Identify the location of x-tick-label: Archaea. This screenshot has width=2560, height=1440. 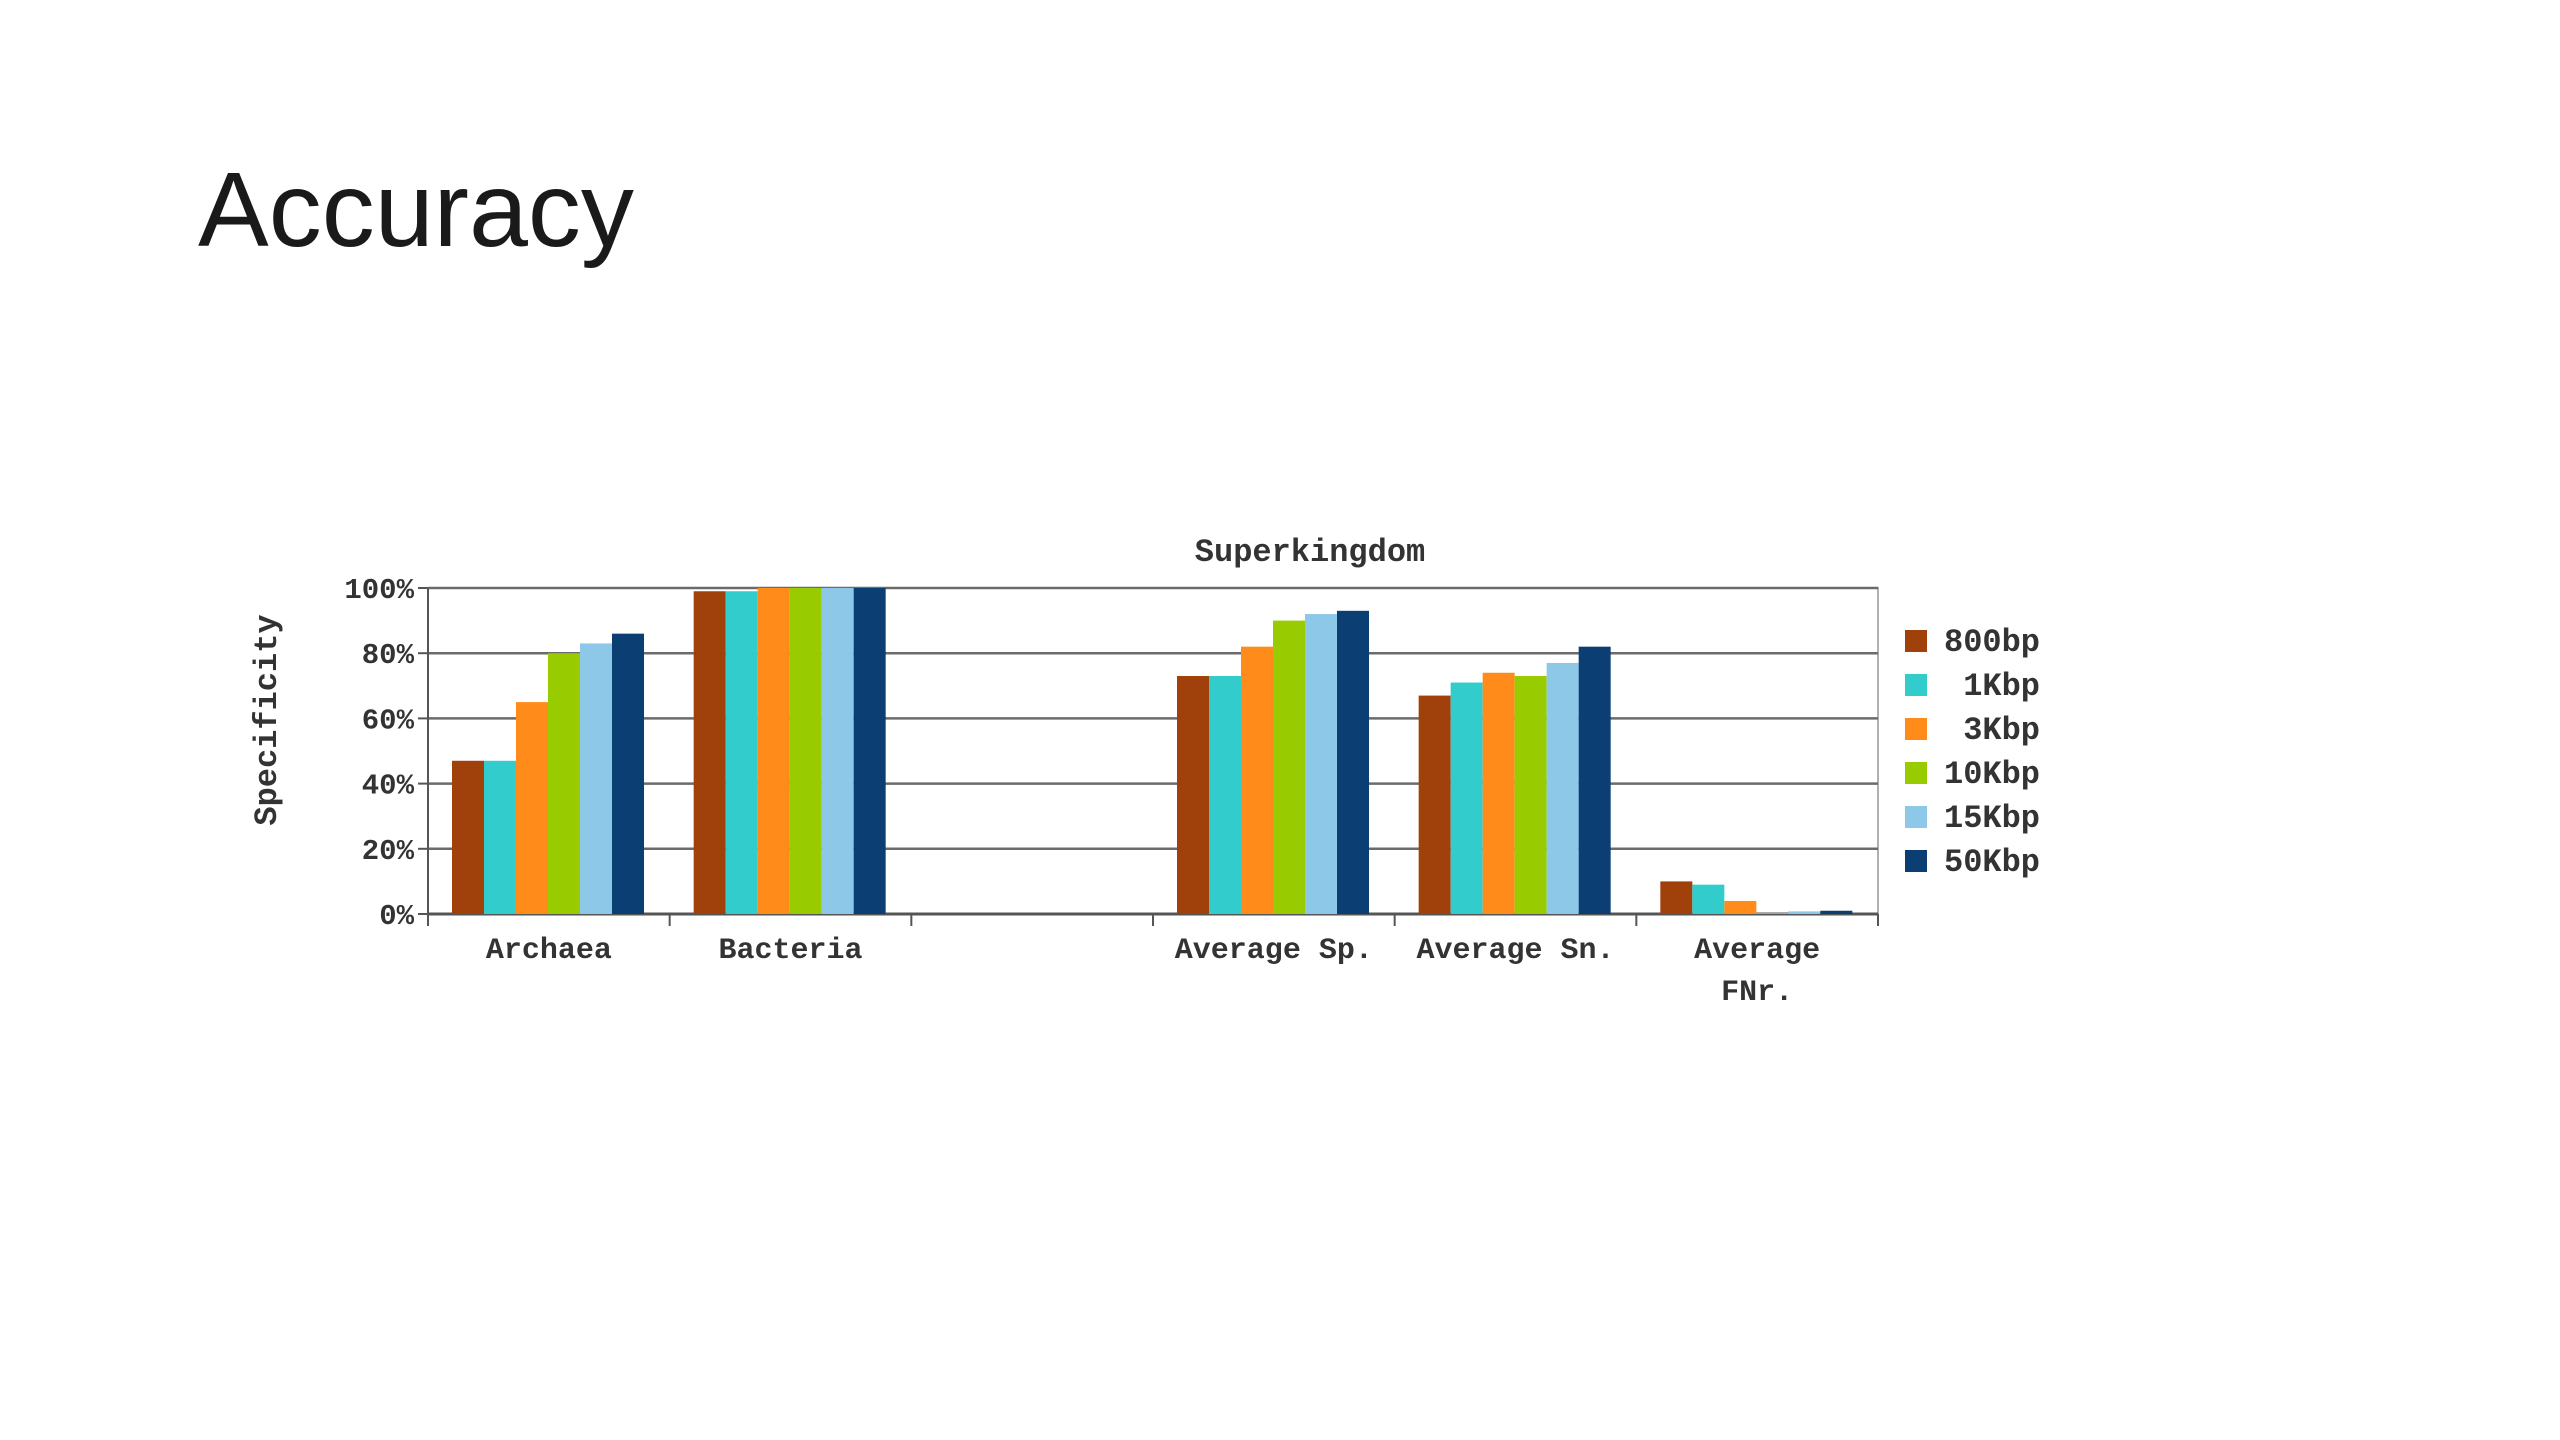
(549, 951).